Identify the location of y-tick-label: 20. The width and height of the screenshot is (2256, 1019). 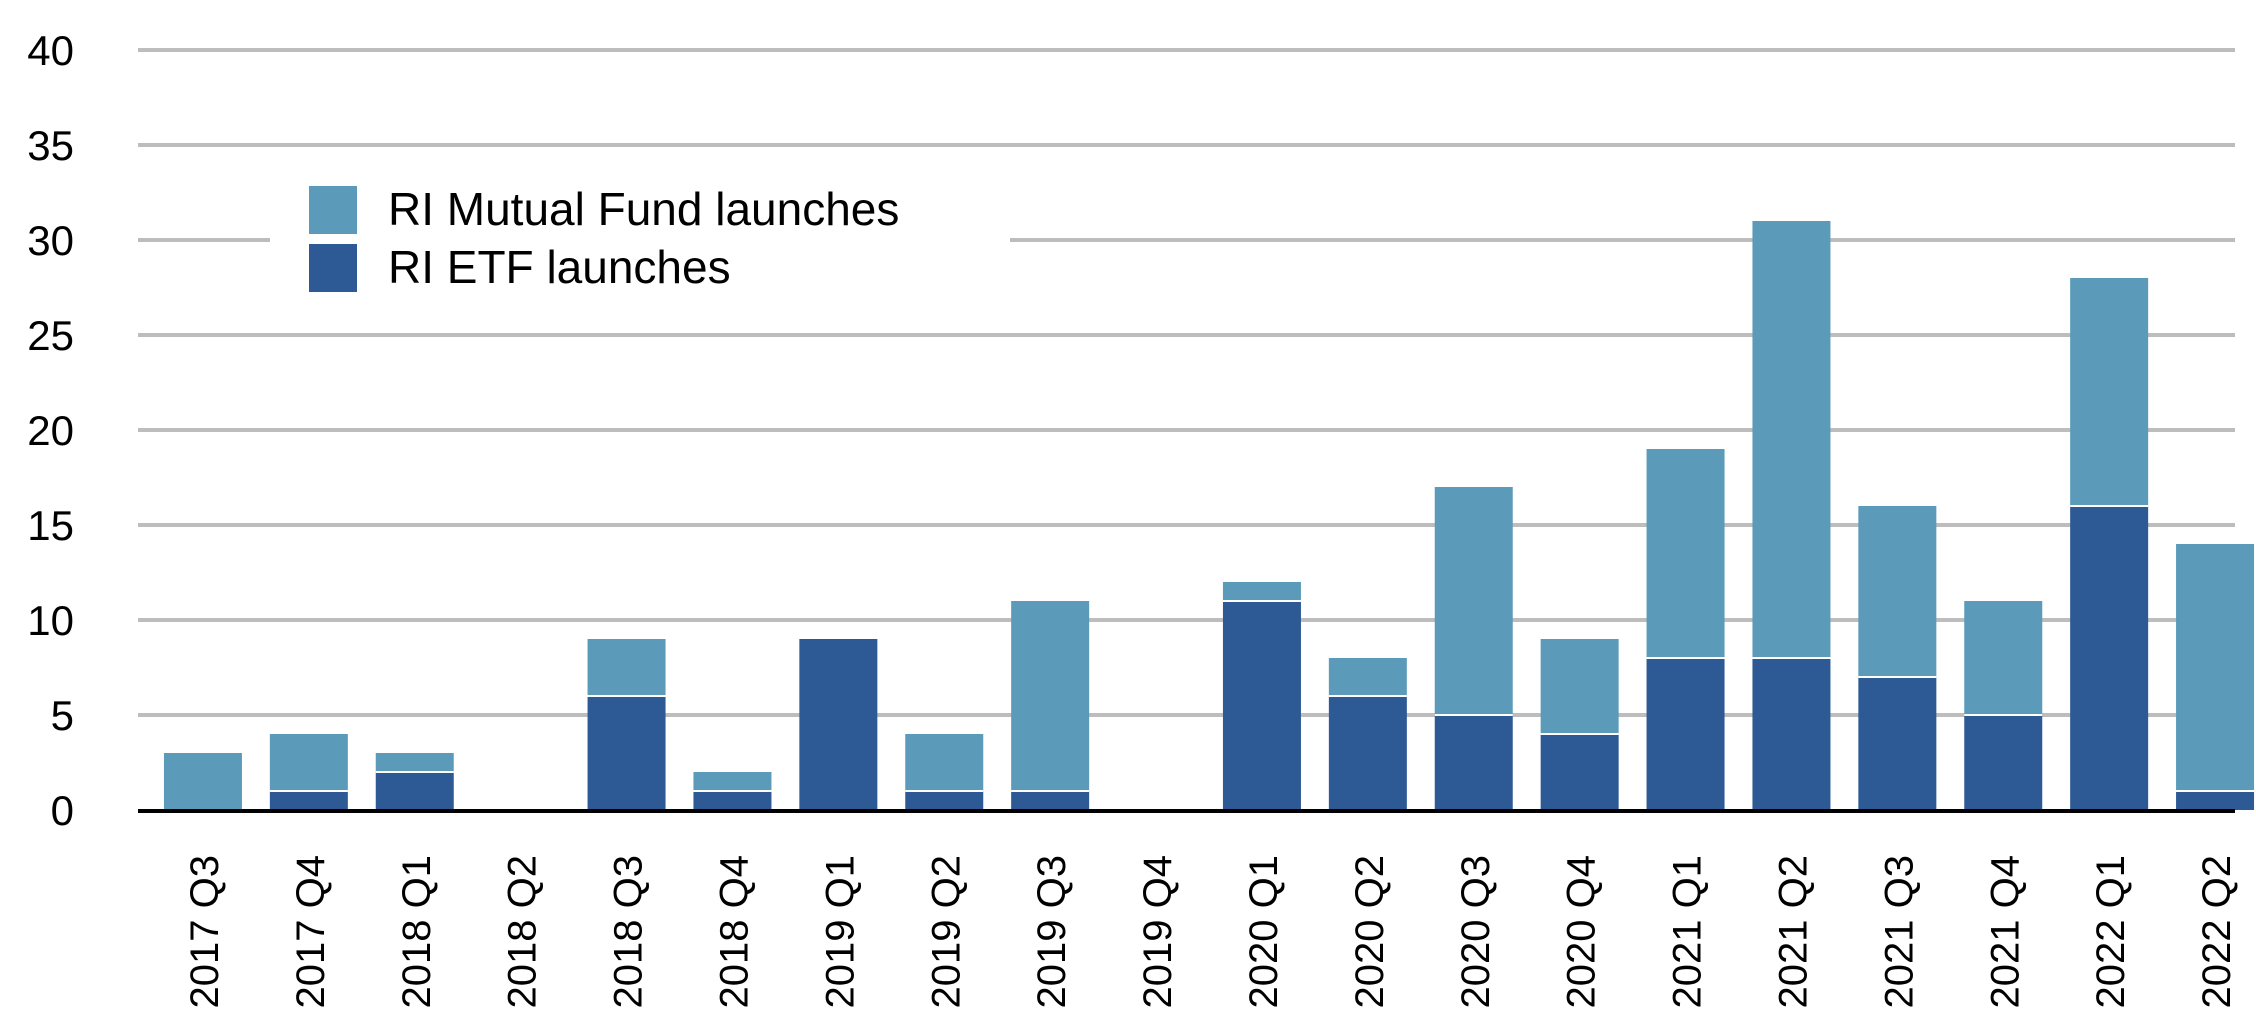
(50, 430).